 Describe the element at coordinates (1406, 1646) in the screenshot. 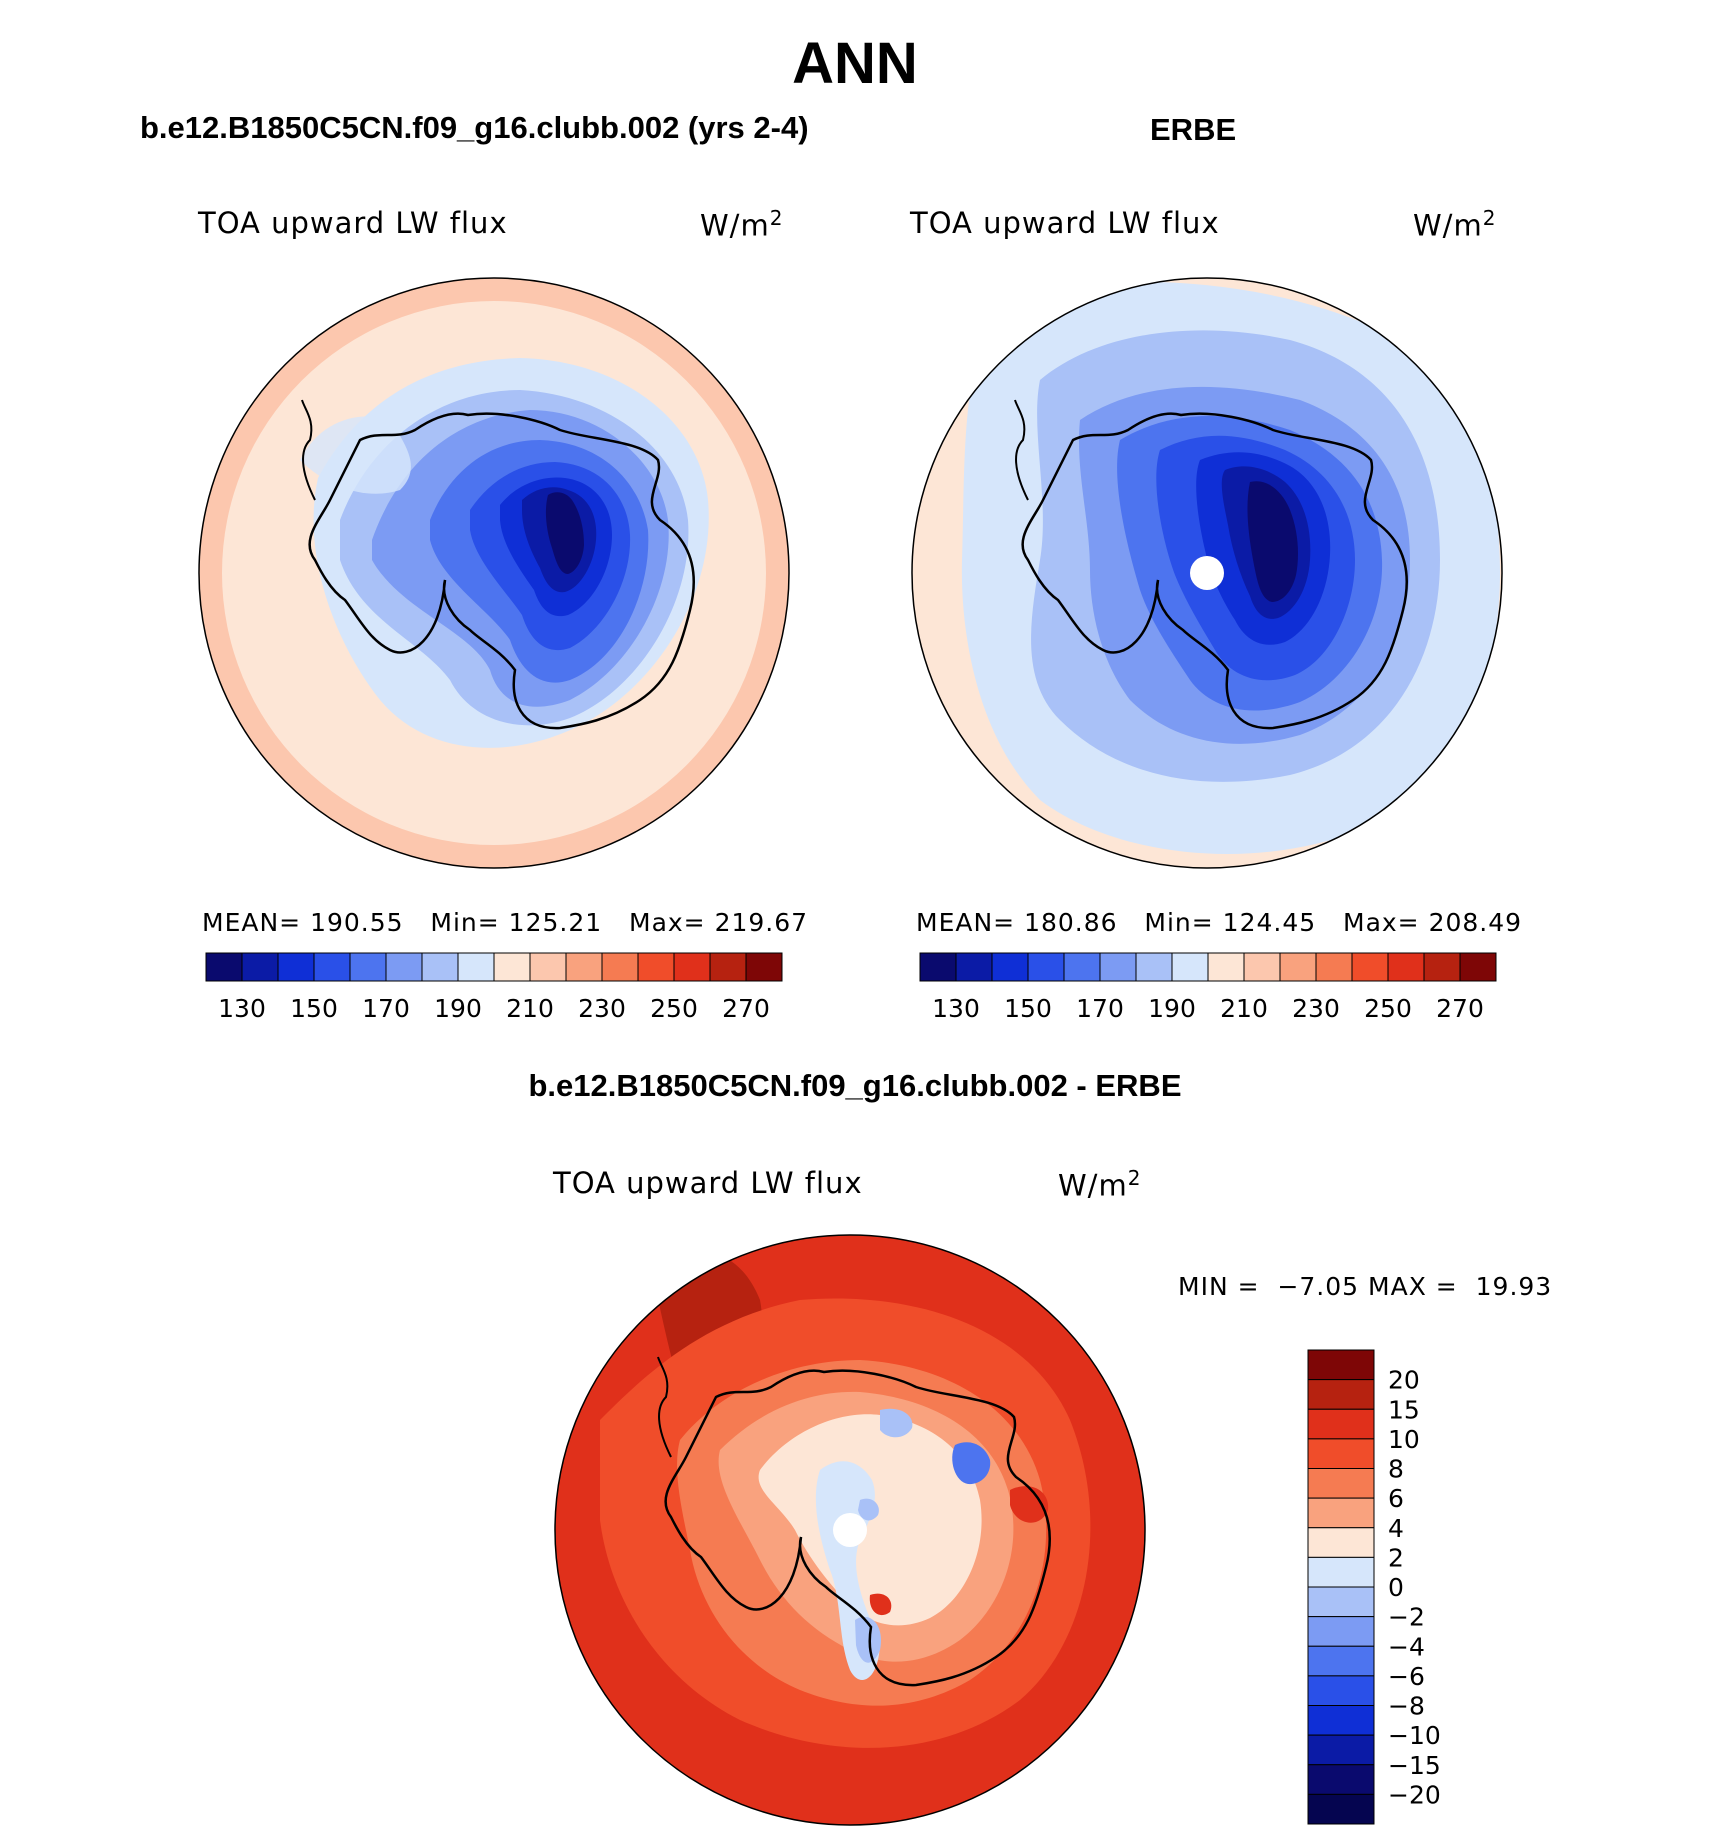

I see `panel3-colorbar-tick-label: −4` at that location.